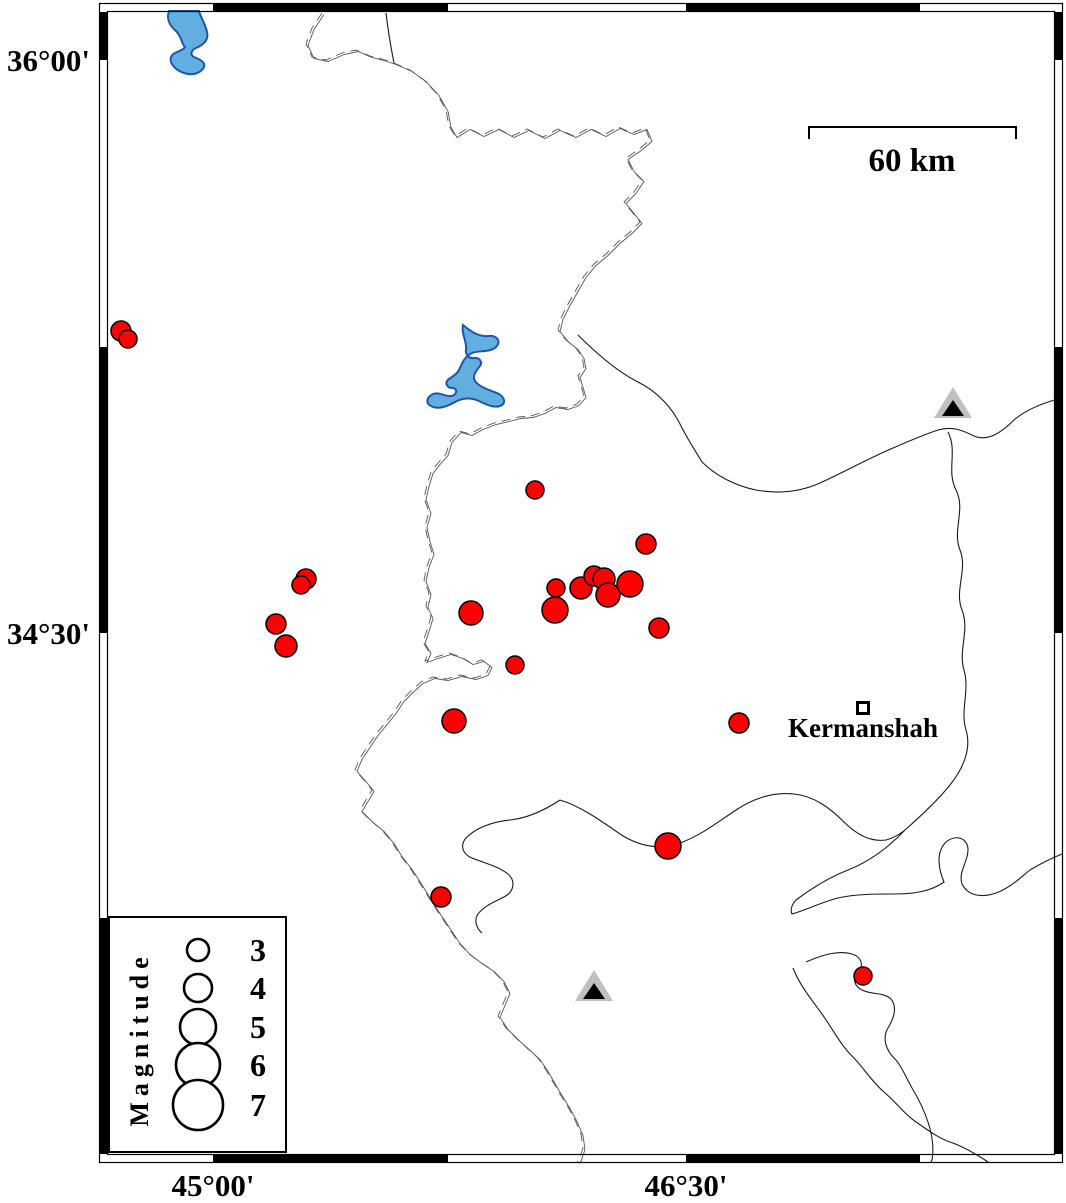 The height and width of the screenshot is (1203, 1066). Describe the element at coordinates (48, 633) in the screenshot. I see `axis-label-left-1: 34°30'` at that location.